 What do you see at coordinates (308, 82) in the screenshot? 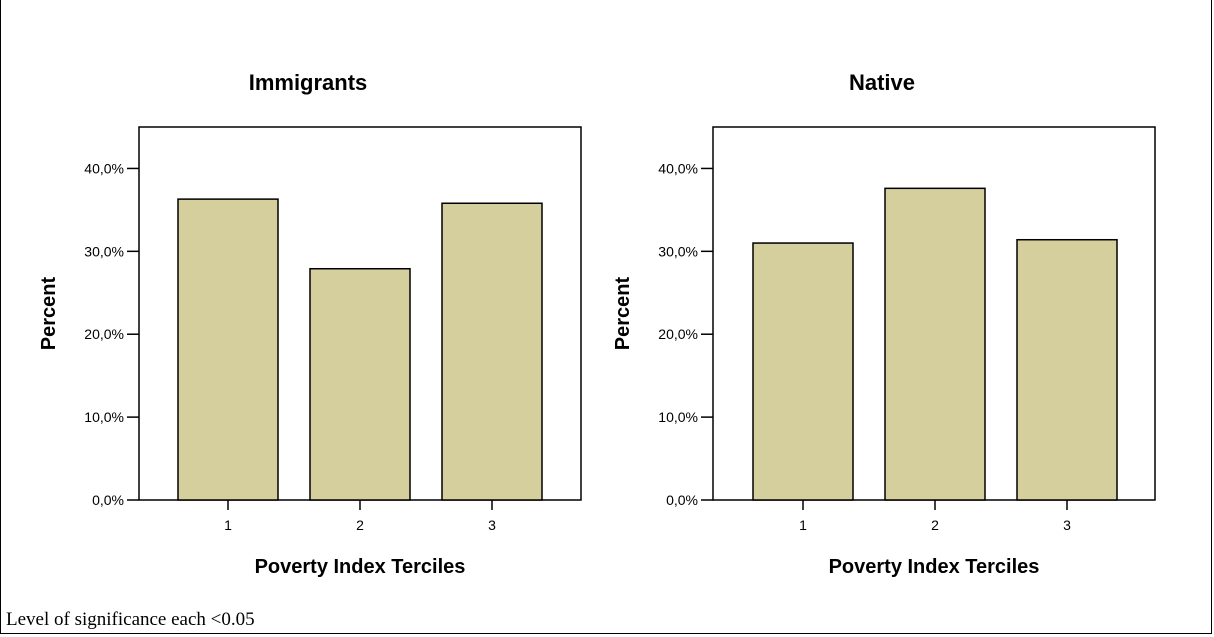
I see `chart-title: Immigrants` at bounding box center [308, 82].